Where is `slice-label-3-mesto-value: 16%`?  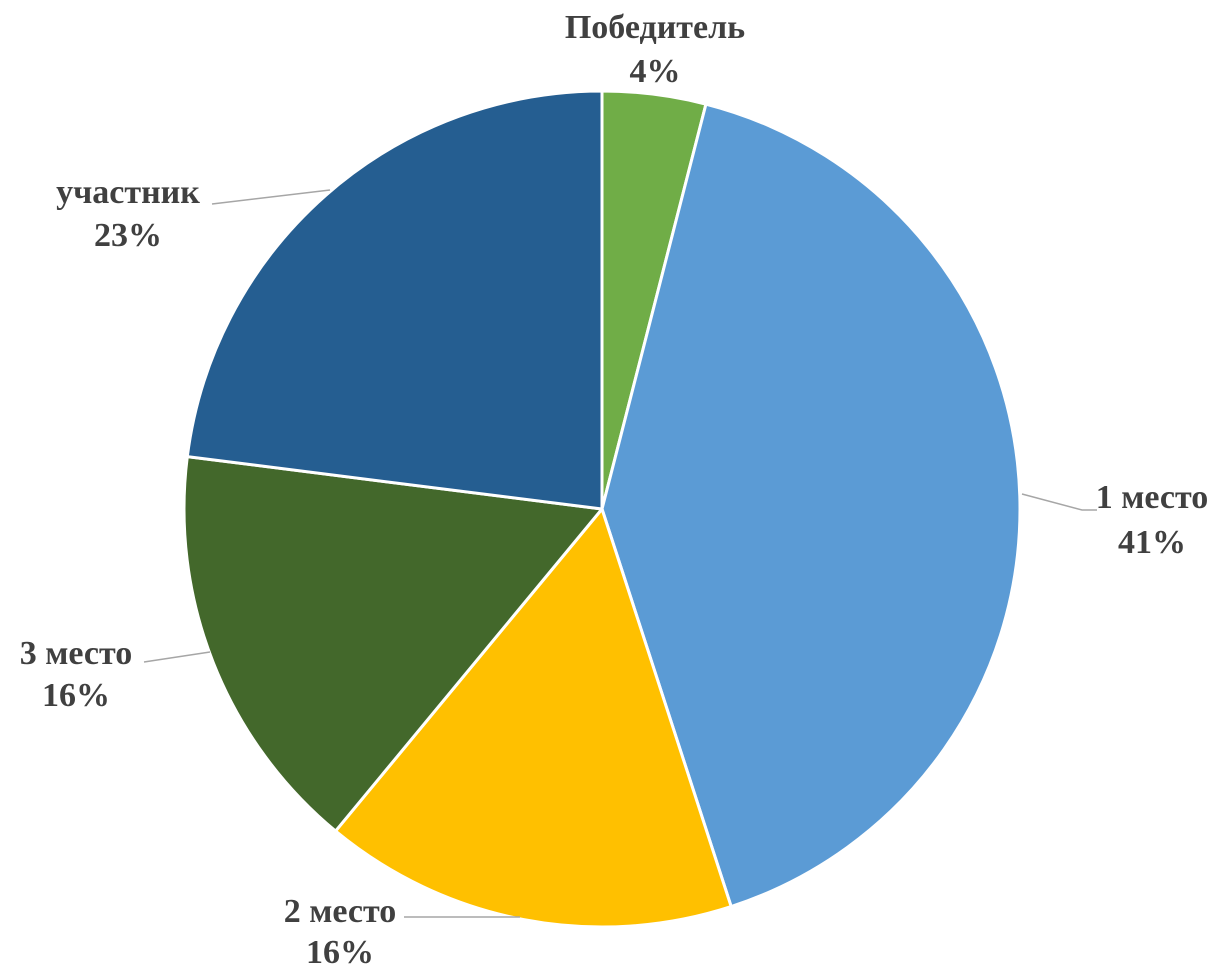 slice-label-3-mesto-value: 16% is located at coordinates (76, 695).